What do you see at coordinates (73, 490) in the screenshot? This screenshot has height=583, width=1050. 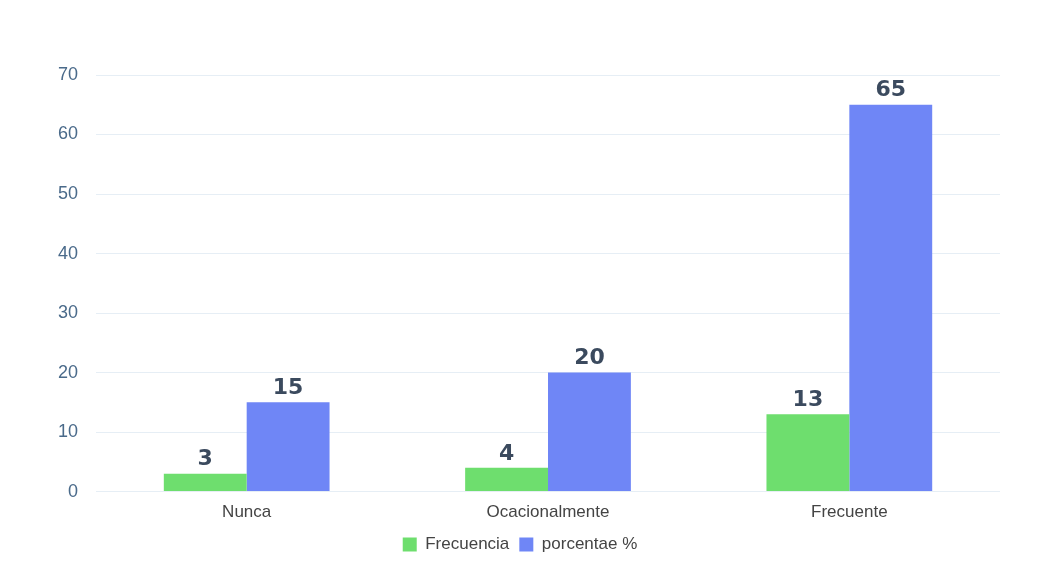 I see `y-tick-label: 0` at bounding box center [73, 490].